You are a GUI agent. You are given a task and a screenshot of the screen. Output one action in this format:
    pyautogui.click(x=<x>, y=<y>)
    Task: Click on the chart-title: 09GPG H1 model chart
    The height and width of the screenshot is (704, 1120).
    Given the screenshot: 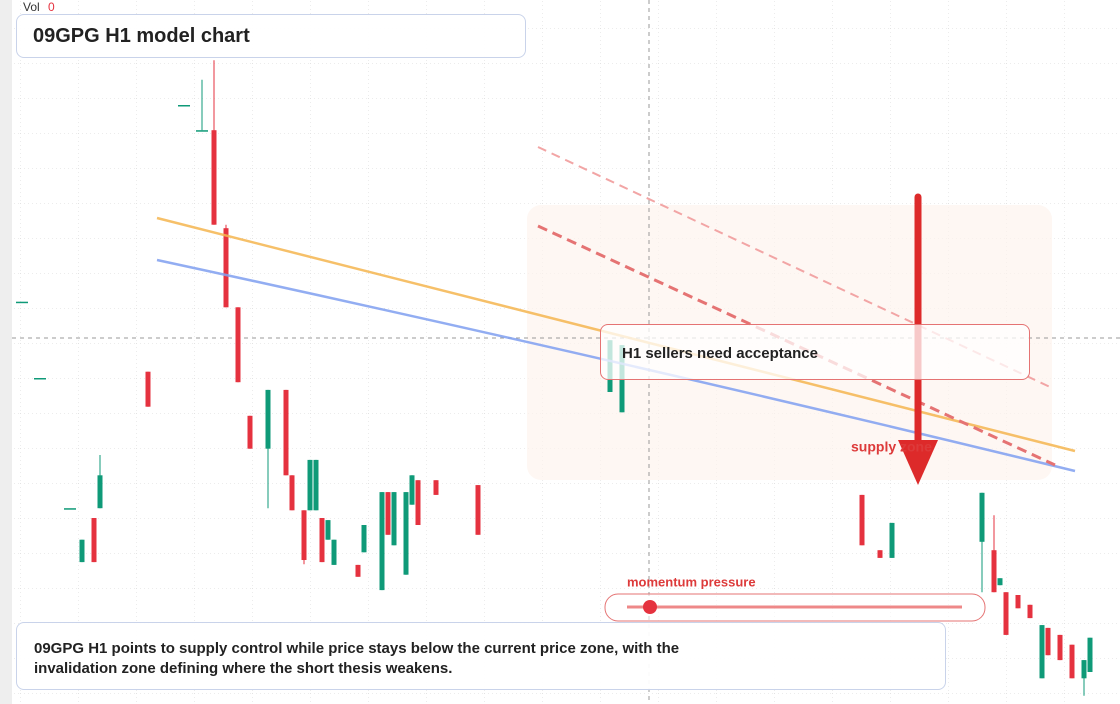 What is the action you would take?
    pyautogui.click(x=141, y=36)
    